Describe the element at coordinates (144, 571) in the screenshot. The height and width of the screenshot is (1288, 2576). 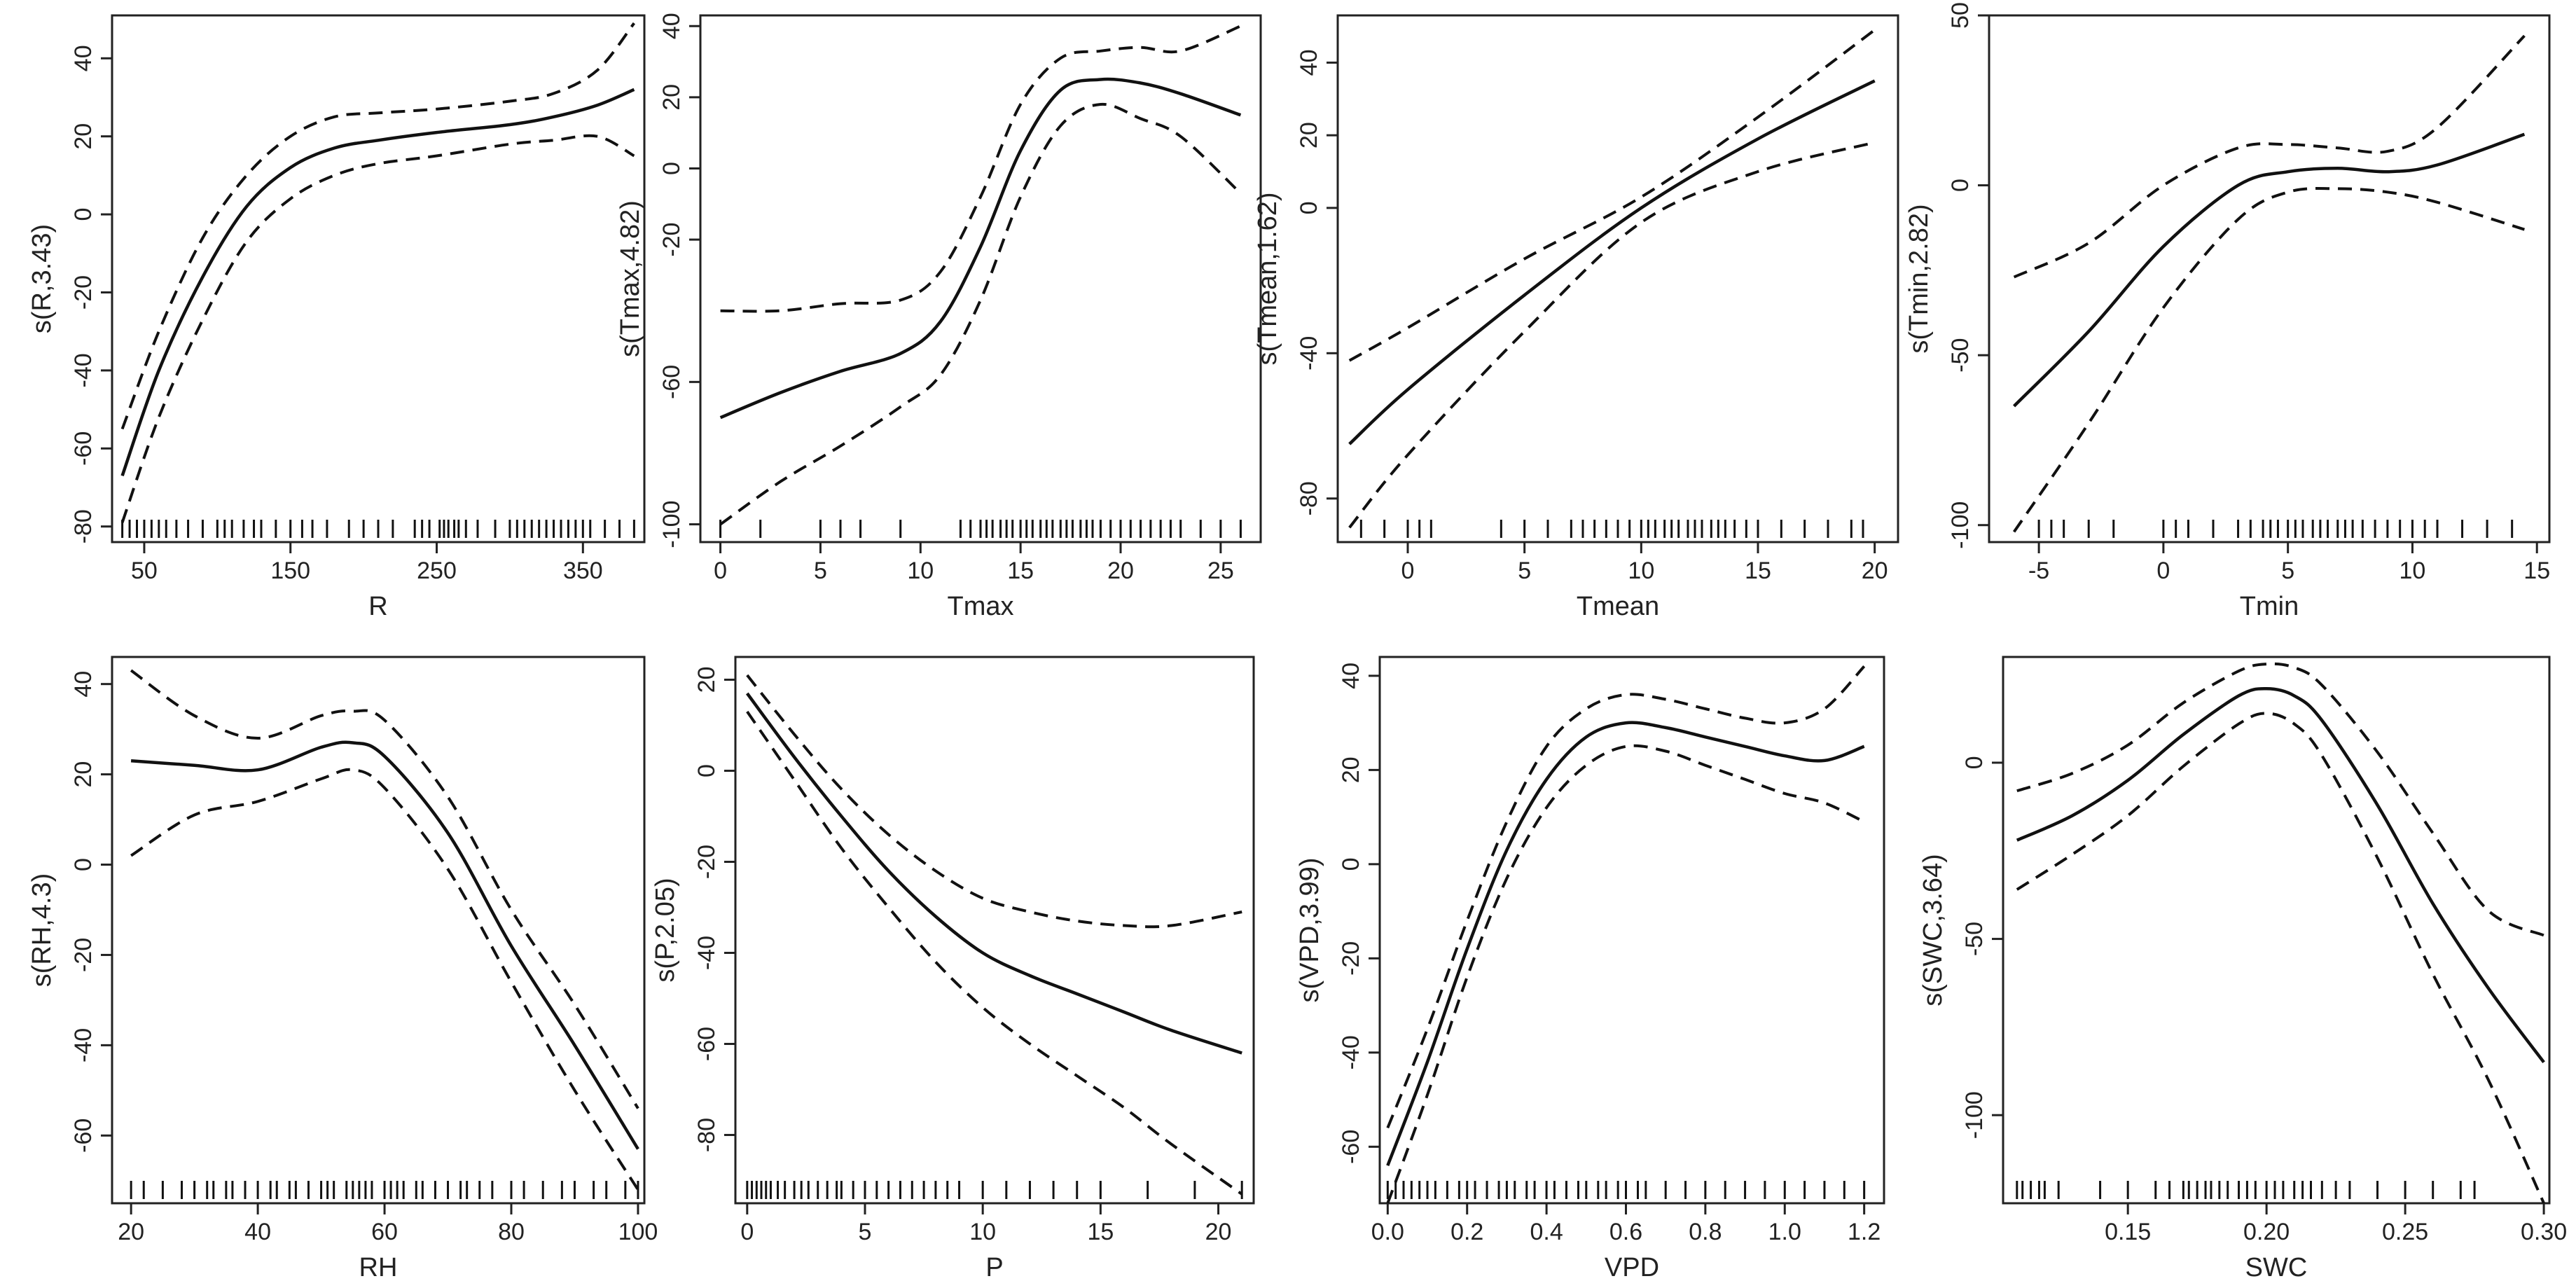
I see `x-tick-label: 50` at that location.